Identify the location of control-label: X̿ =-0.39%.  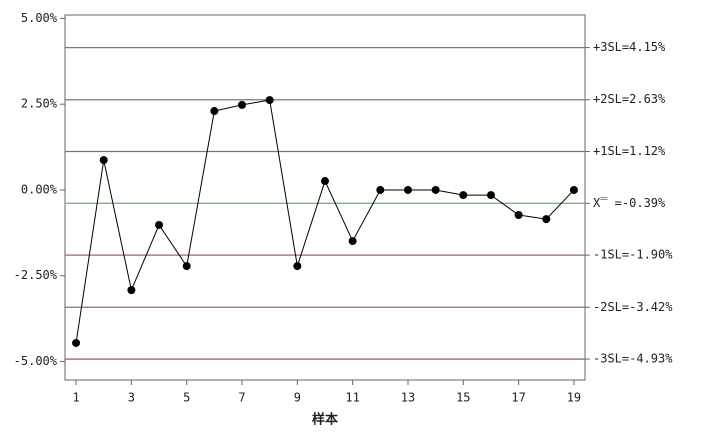
(629, 203).